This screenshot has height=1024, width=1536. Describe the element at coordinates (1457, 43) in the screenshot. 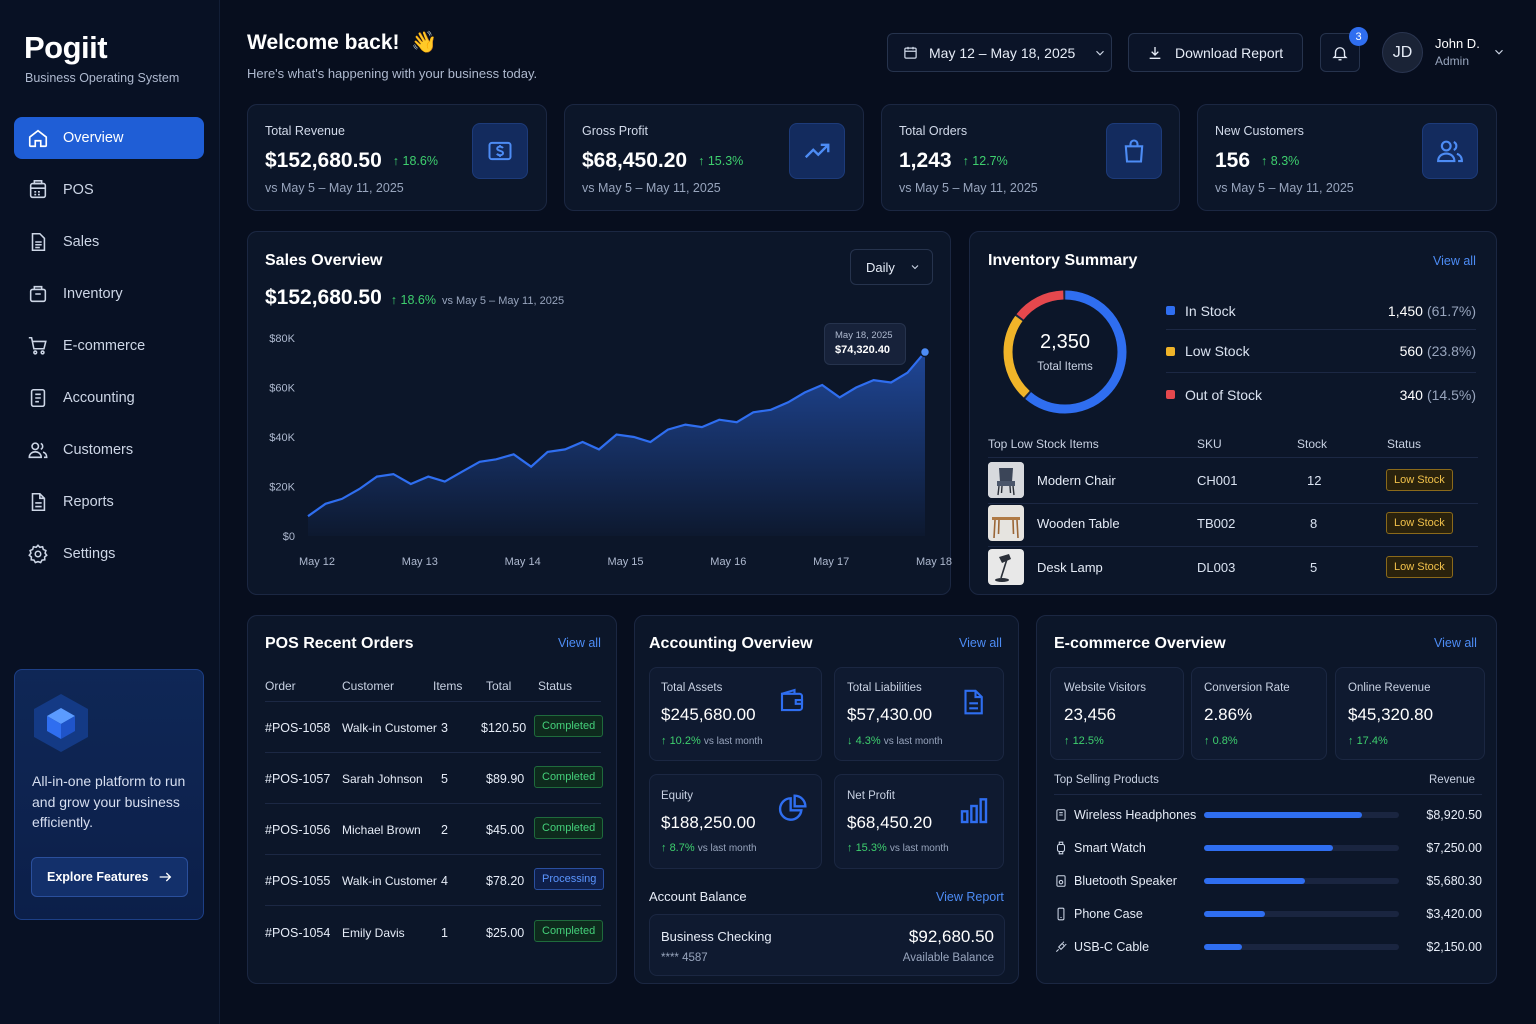

I see `user-name: John D.` at that location.